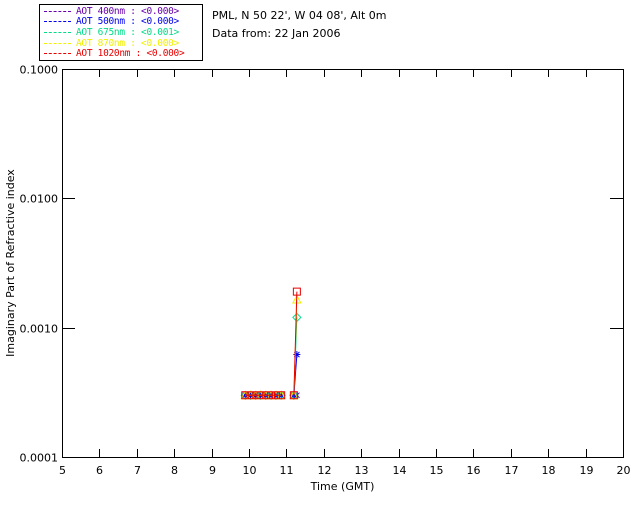 This screenshot has height=512, width=640. I want to click on series-aot-870nm, so click(271, 347).